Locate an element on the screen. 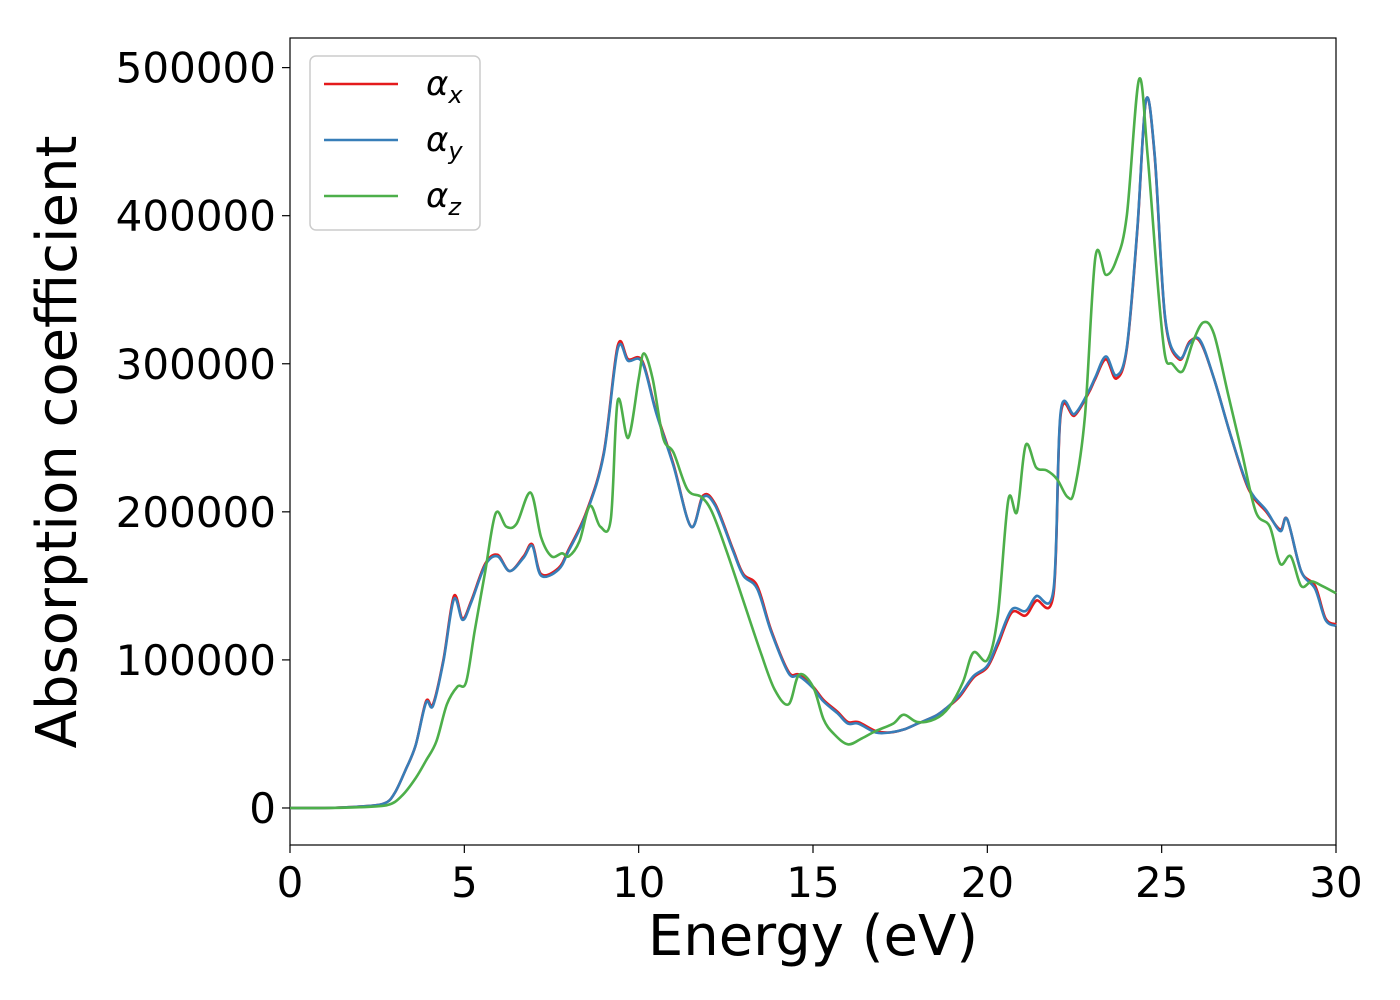  x-tick-label: 0 is located at coordinates (290, 882).